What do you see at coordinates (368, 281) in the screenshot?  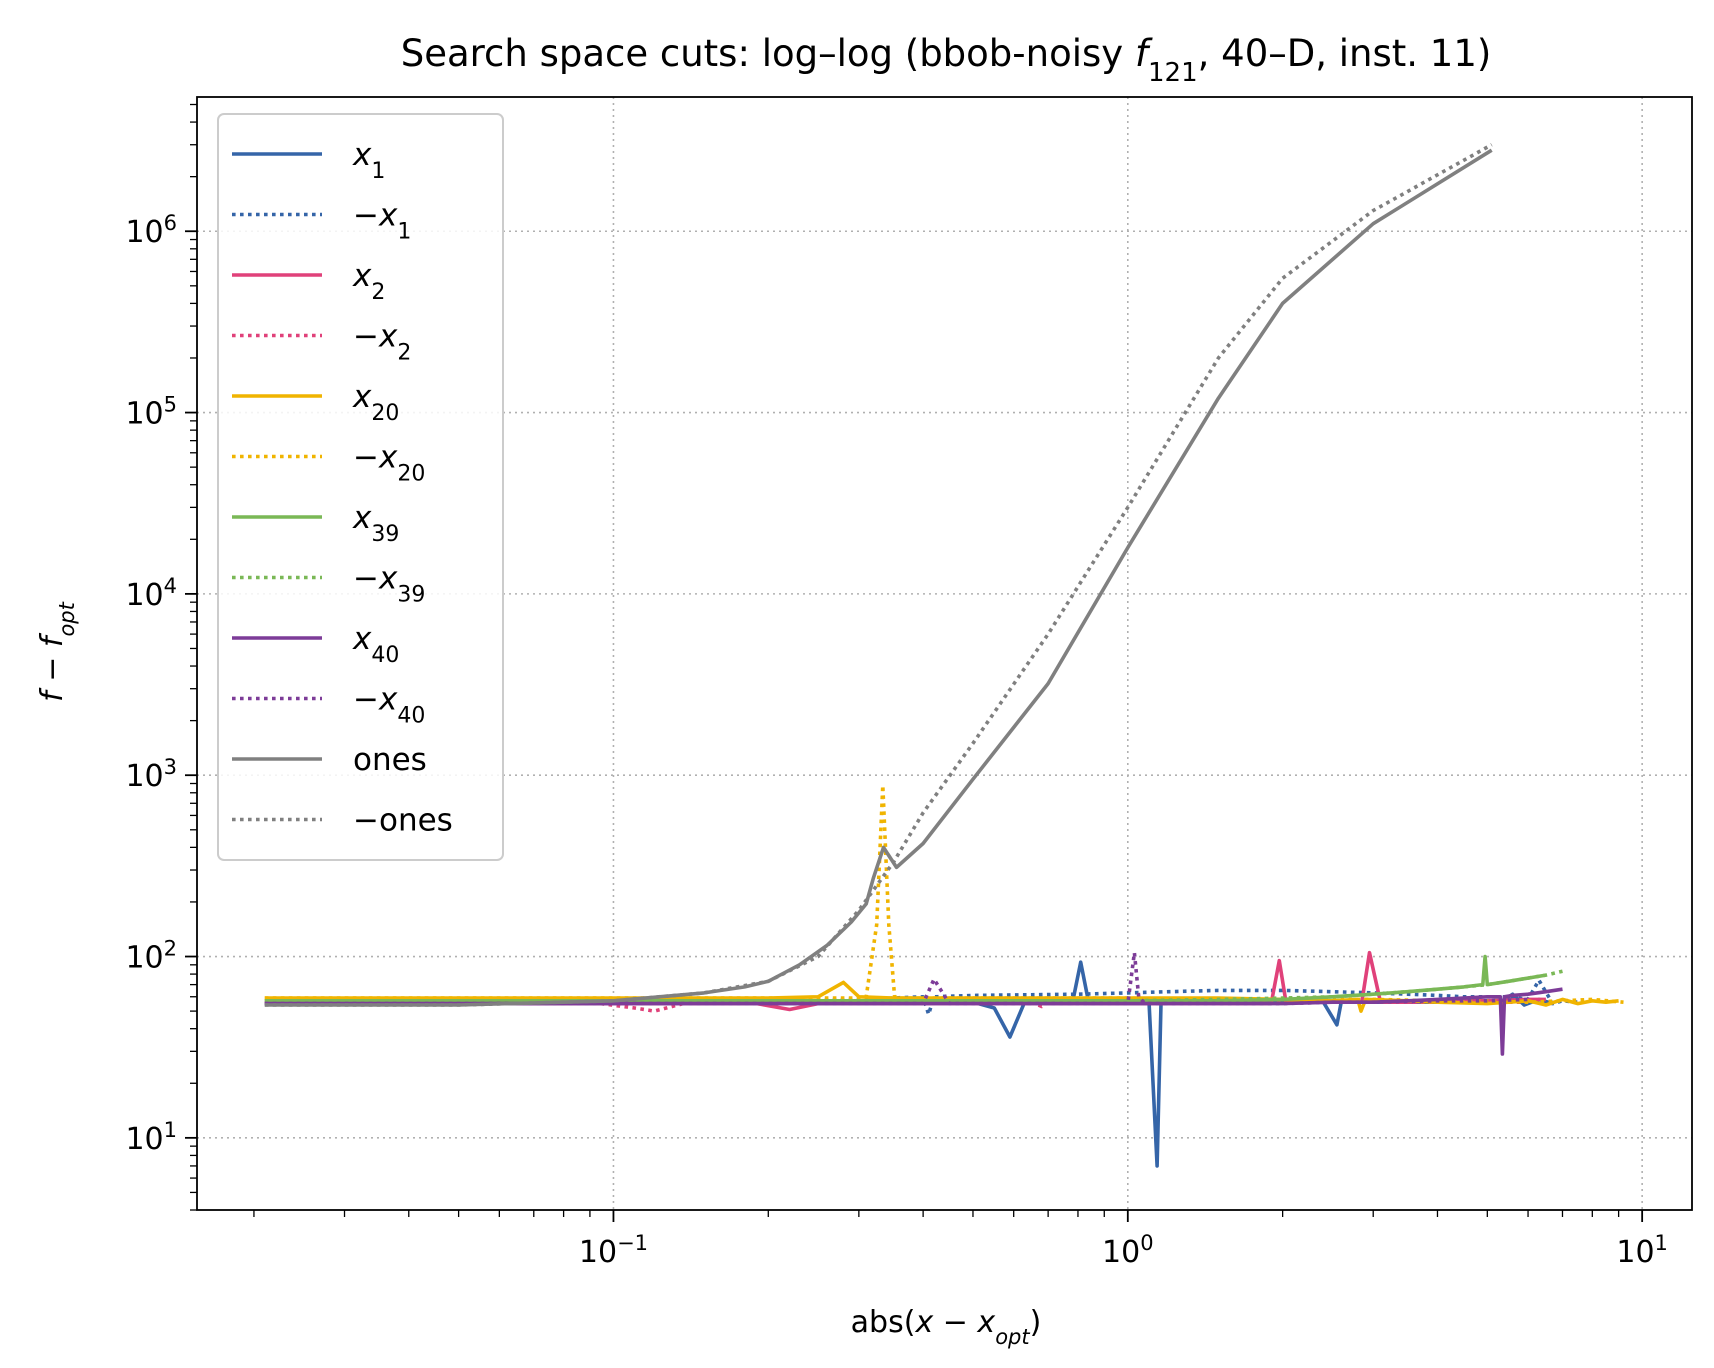 I see `legend-label: x2` at bounding box center [368, 281].